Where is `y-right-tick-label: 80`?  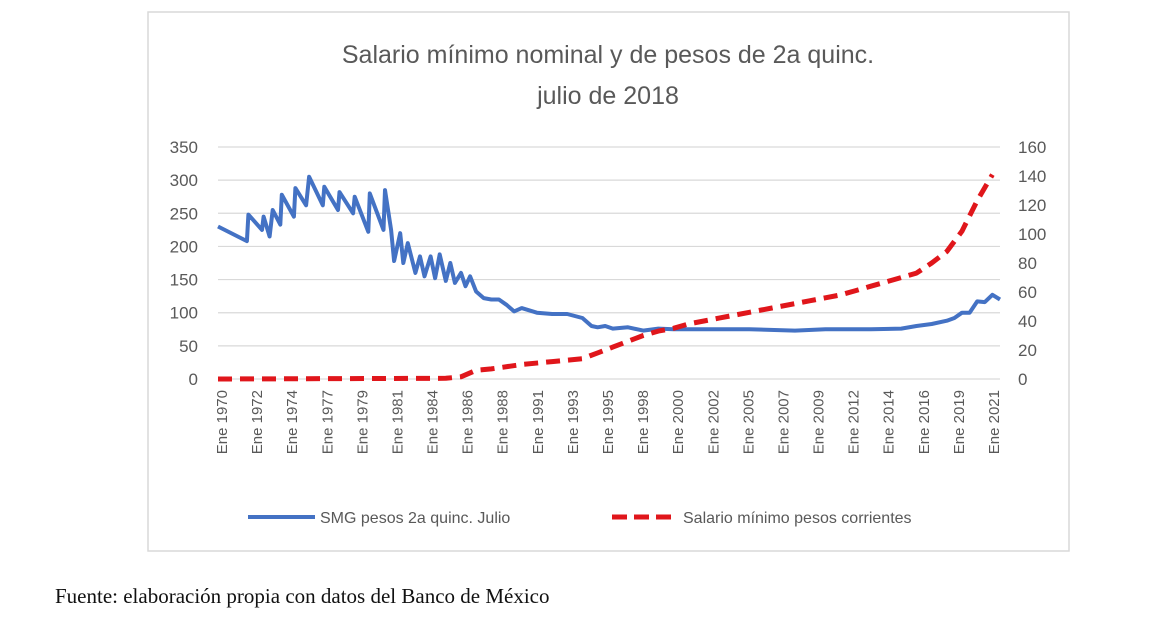 y-right-tick-label: 80 is located at coordinates (1027, 263).